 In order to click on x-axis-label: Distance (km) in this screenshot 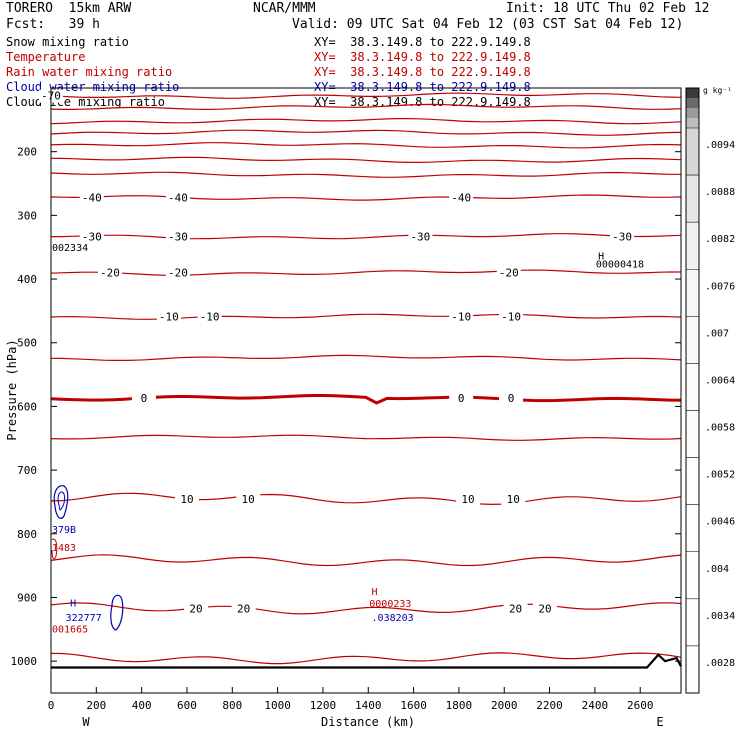, I will do `click(368, 722)`.